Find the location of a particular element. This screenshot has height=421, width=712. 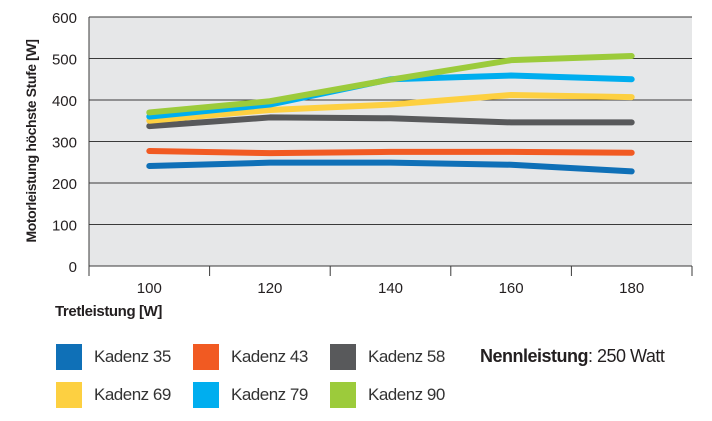

legend-label: Kadenz 69 is located at coordinates (132, 394).